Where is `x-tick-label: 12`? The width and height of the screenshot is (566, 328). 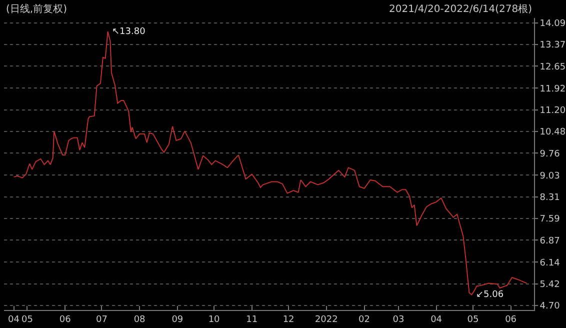
x-tick-label: 12 is located at coordinates (288, 319).